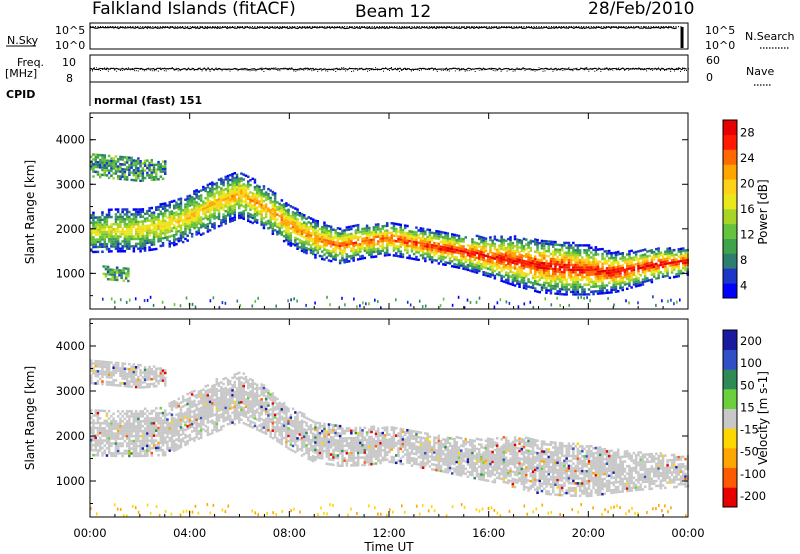 Image resolution: width=800 pixels, height=554 pixels. I want to click on colorbar-segment, so click(730, 231).